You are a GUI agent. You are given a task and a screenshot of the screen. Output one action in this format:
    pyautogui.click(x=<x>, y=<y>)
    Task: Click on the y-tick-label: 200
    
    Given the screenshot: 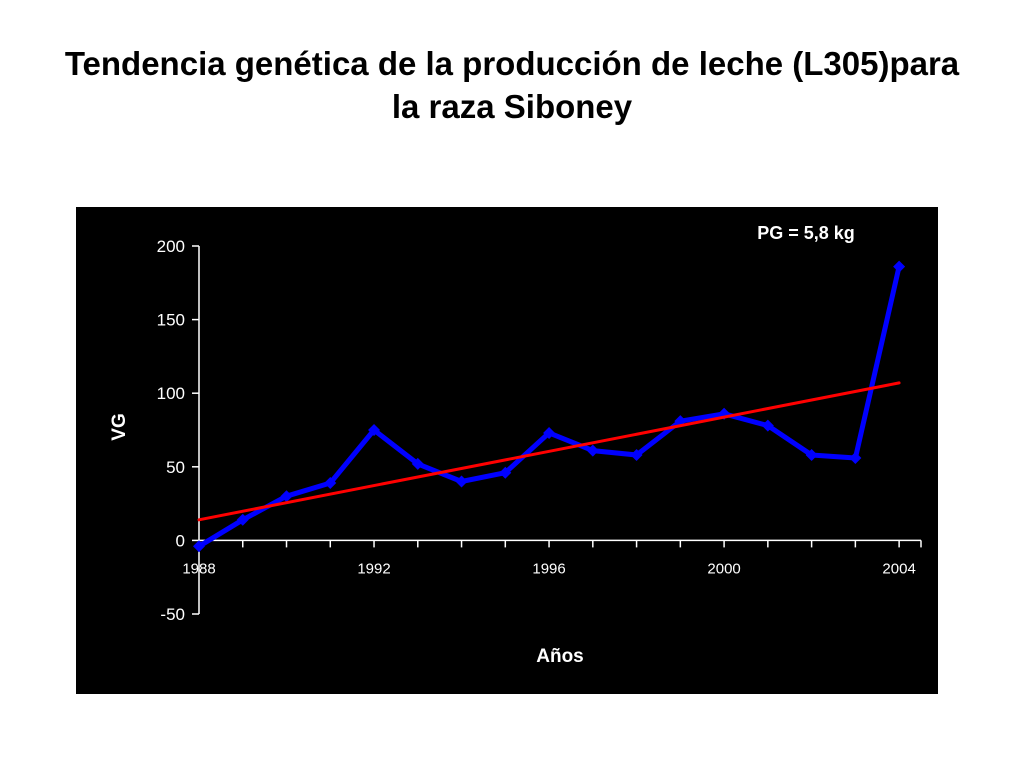 What is the action you would take?
    pyautogui.click(x=171, y=246)
    